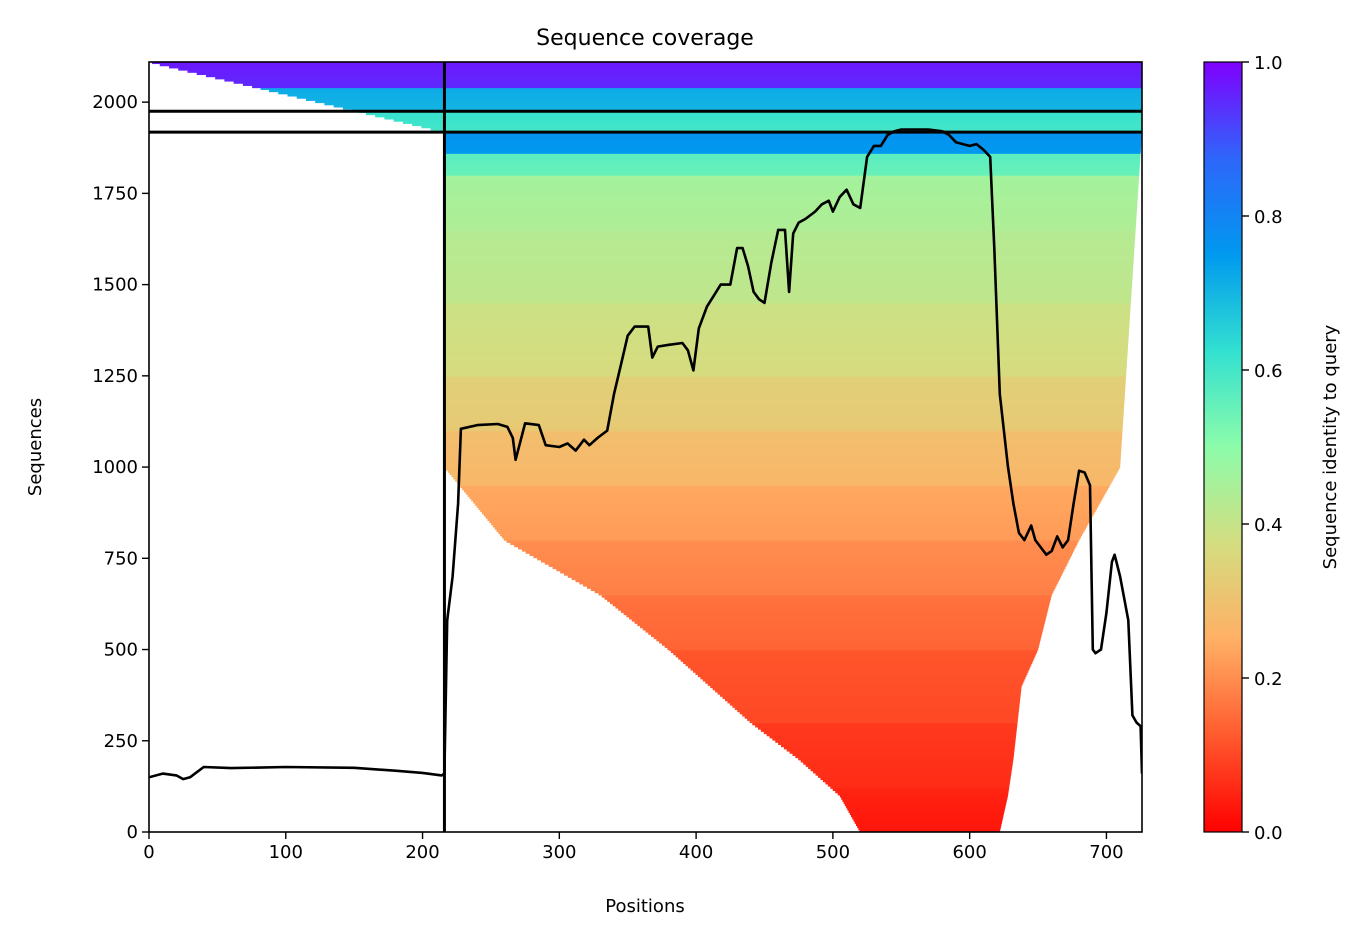 This screenshot has width=1364, height=939. I want to click on colorbar-tick-label: 1.0, so click(1268, 63).